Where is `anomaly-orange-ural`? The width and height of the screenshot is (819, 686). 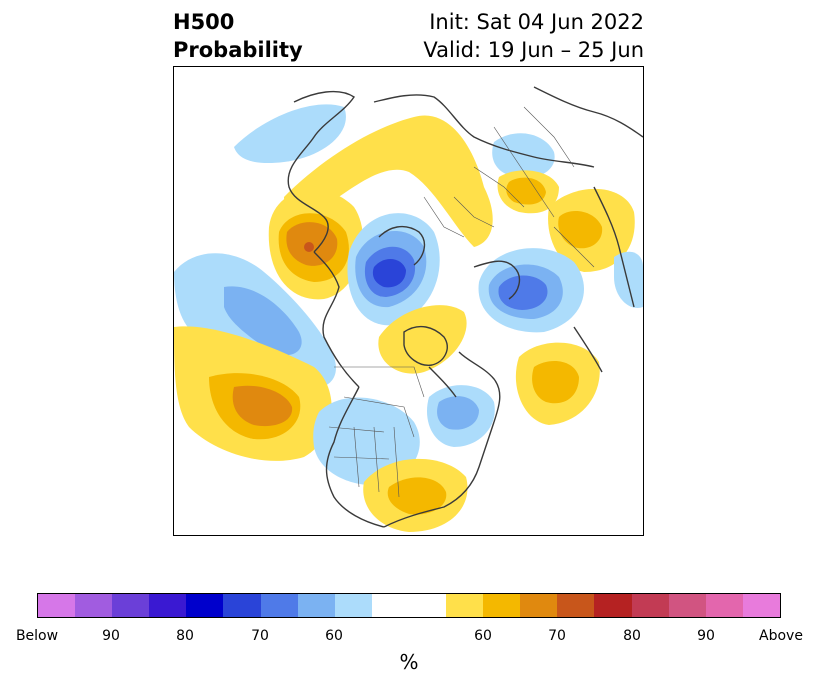 anomaly-orange-ural is located at coordinates (528, 192).